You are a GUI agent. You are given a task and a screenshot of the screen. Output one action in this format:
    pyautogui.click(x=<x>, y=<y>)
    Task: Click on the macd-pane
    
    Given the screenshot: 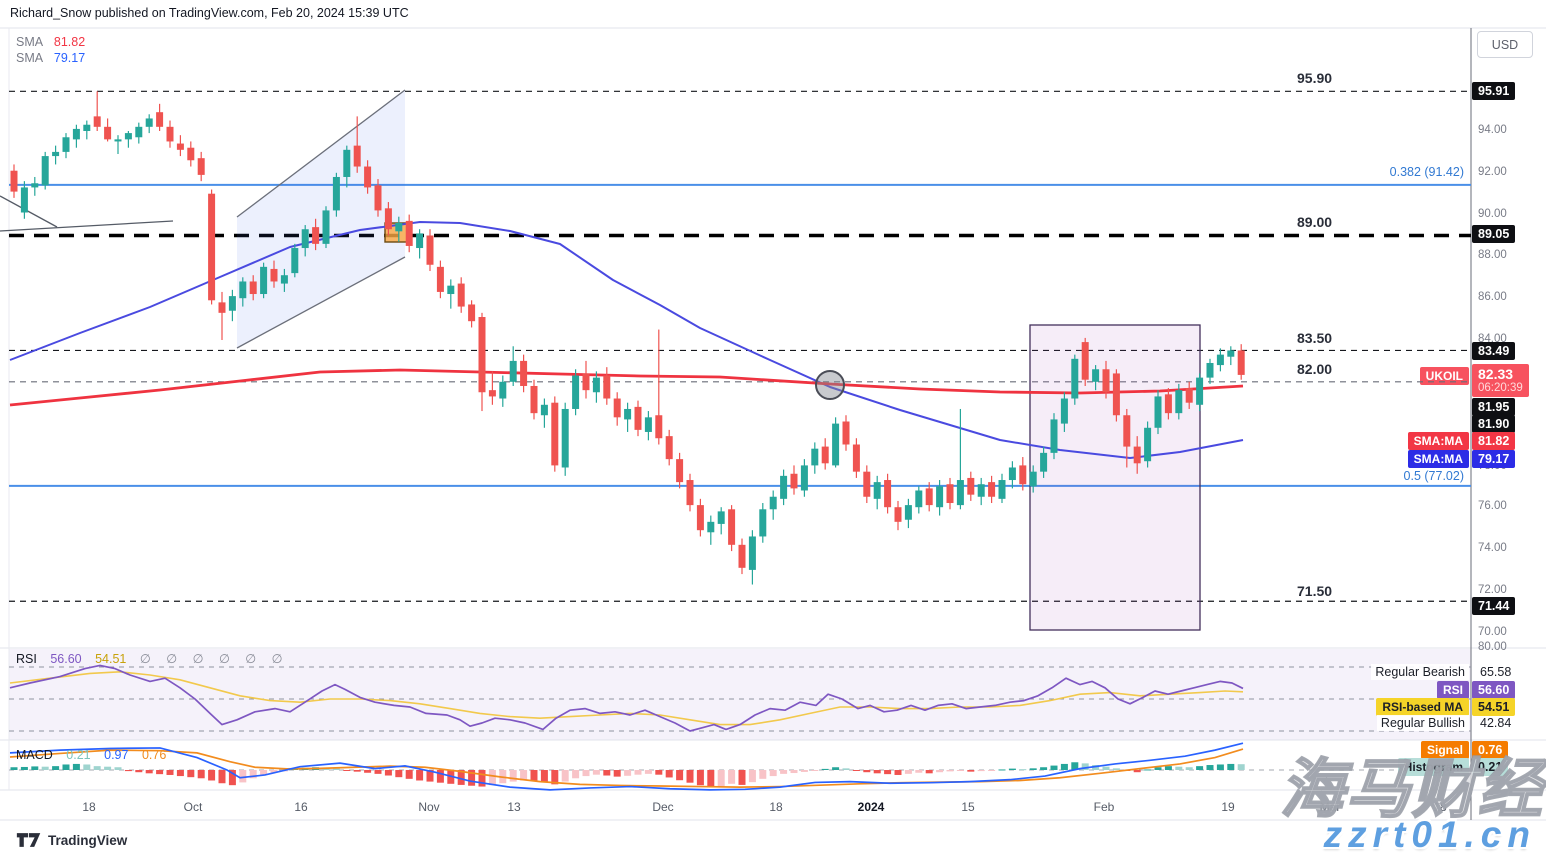 What is the action you would take?
    pyautogui.click(x=740, y=766)
    